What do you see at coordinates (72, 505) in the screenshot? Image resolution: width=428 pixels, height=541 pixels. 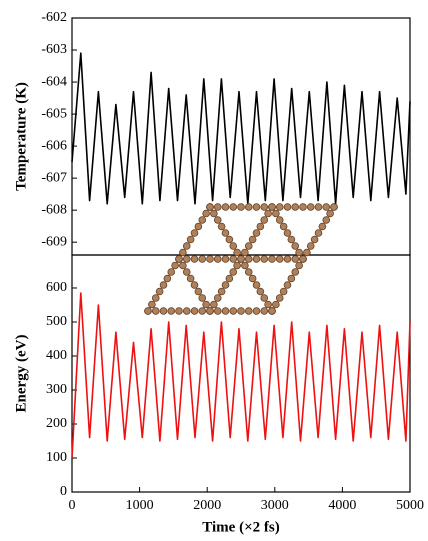 I see `x-tick-label: 0` at bounding box center [72, 505].